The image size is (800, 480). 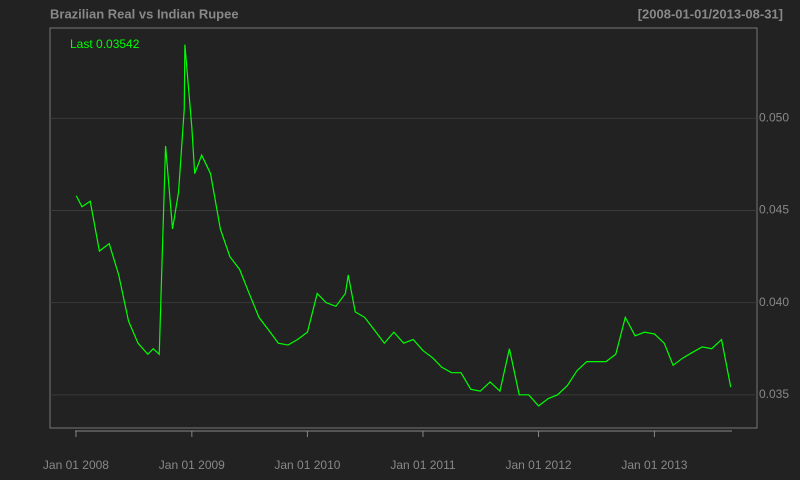 I want to click on x-tick-label: Jan 01 2009, so click(x=192, y=465).